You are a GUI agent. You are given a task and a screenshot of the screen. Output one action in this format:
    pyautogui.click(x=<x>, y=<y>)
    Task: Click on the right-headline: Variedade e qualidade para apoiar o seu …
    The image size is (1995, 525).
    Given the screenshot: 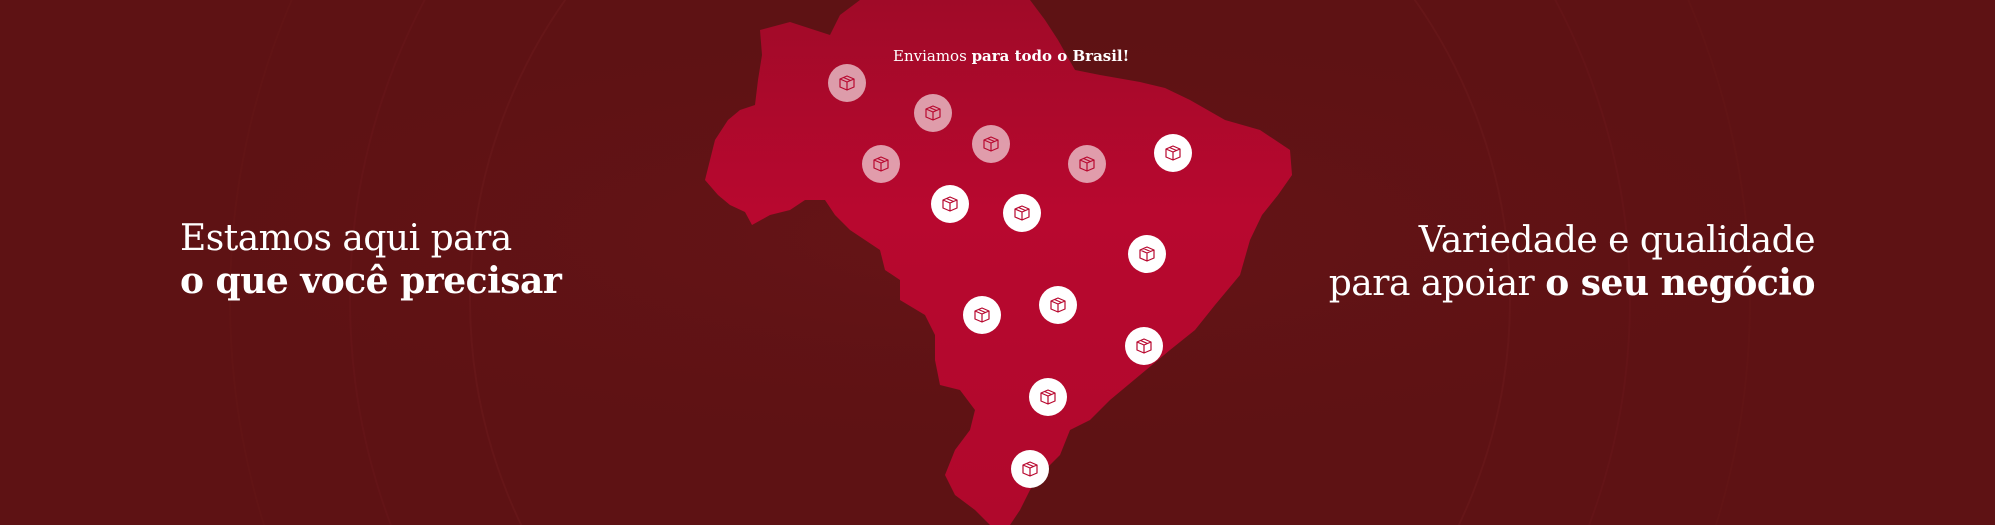 What is the action you would take?
    pyautogui.click(x=1572, y=262)
    